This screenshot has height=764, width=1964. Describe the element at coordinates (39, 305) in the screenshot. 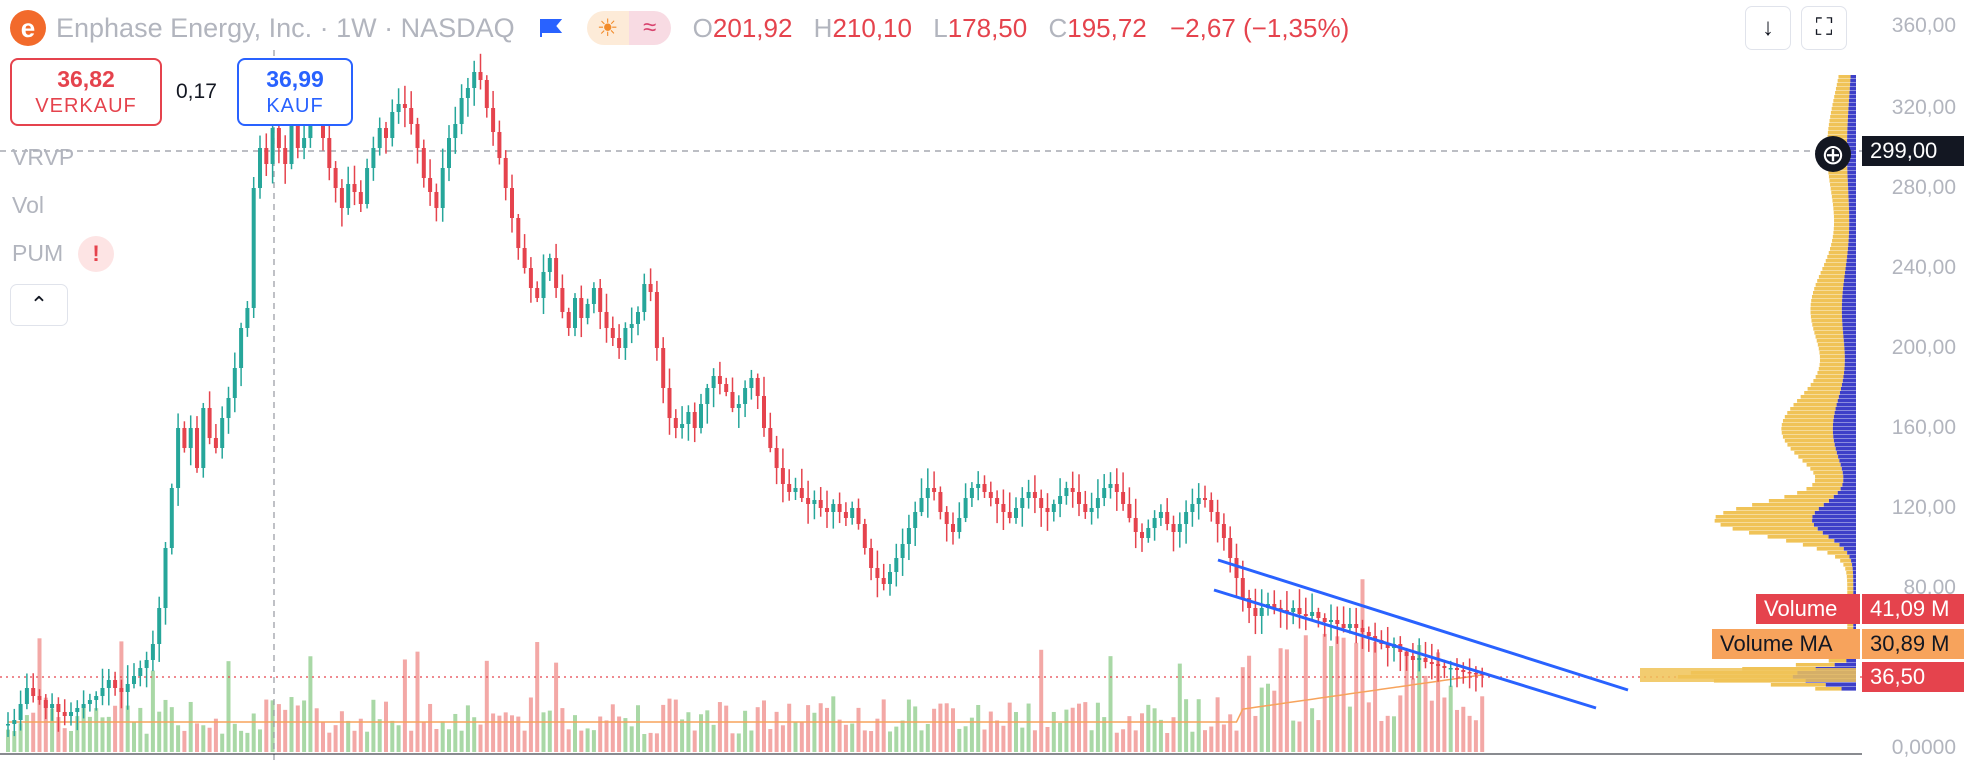

I see `chevron-up-icon: ⌃` at that location.